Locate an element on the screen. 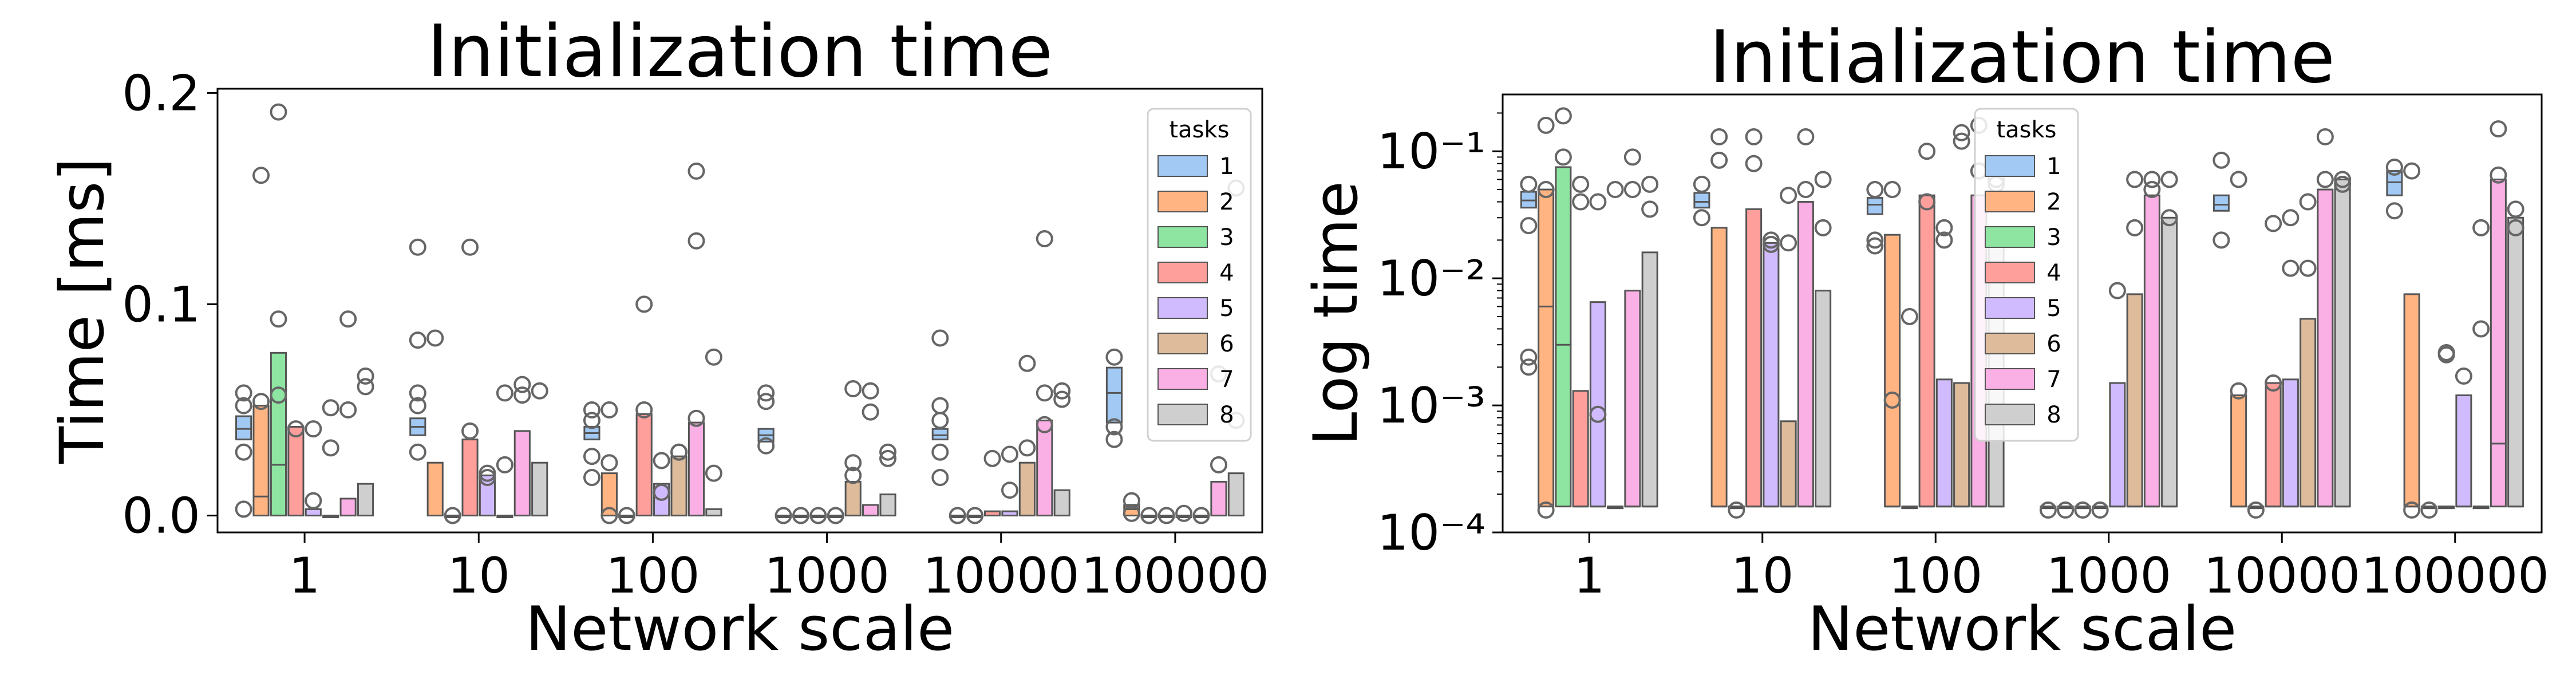 This screenshot has width=2576, height=687. legend-entry-label: 1 is located at coordinates (1226, 166).